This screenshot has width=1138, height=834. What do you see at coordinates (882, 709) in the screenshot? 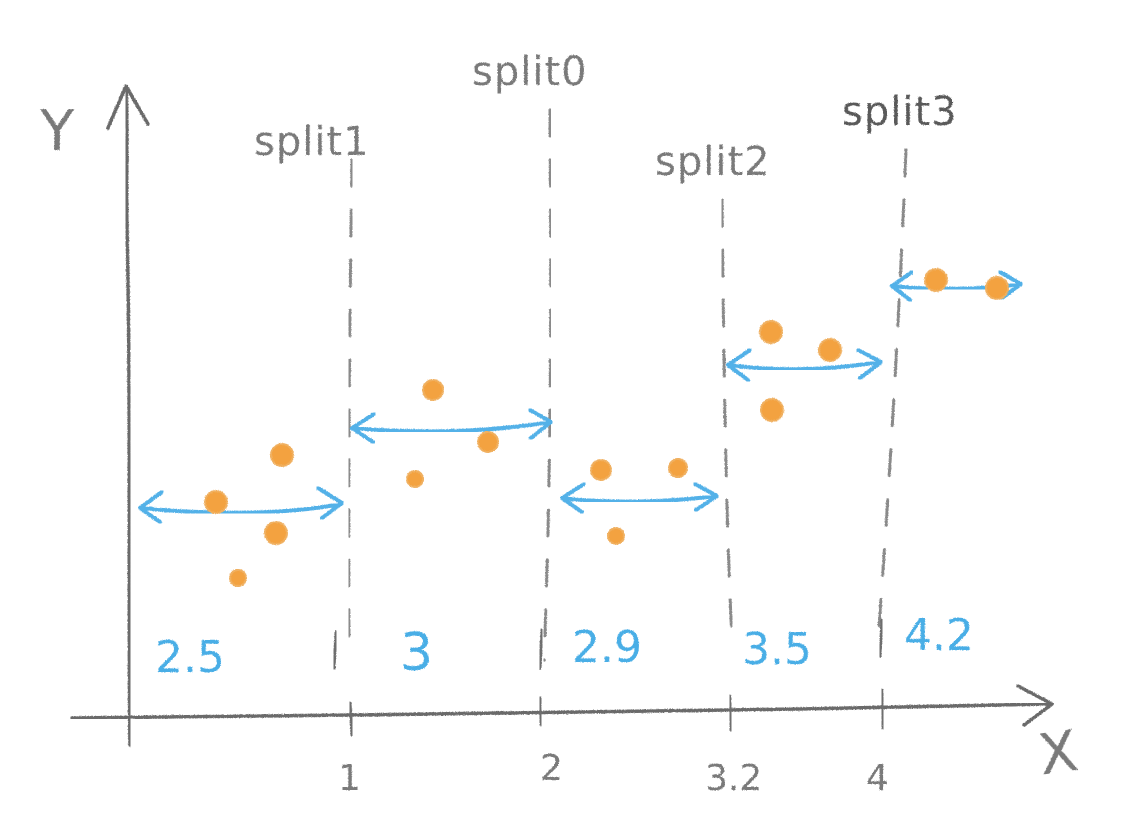
I see `x-tick-4-mark` at bounding box center [882, 709].